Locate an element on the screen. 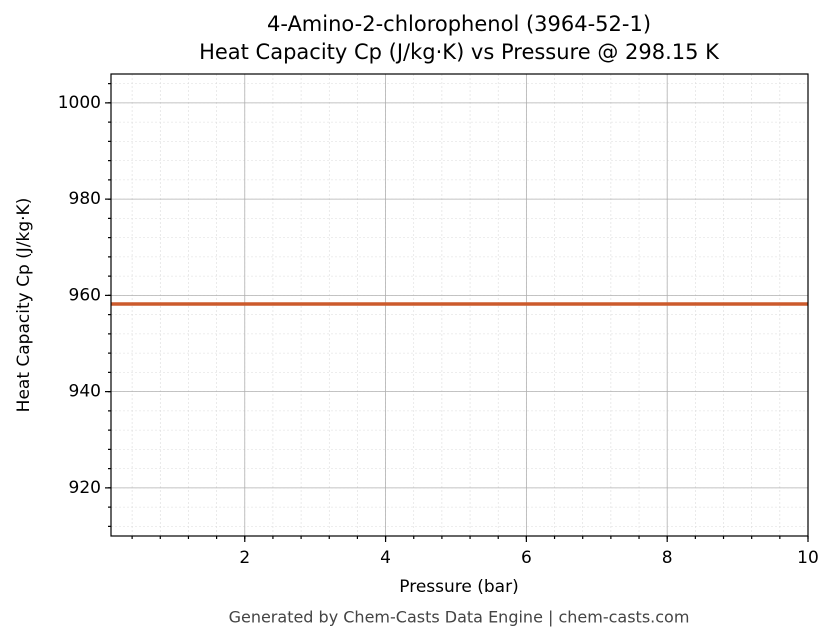 This screenshot has width=836, height=644. x-tick-label: 8 is located at coordinates (667, 558).